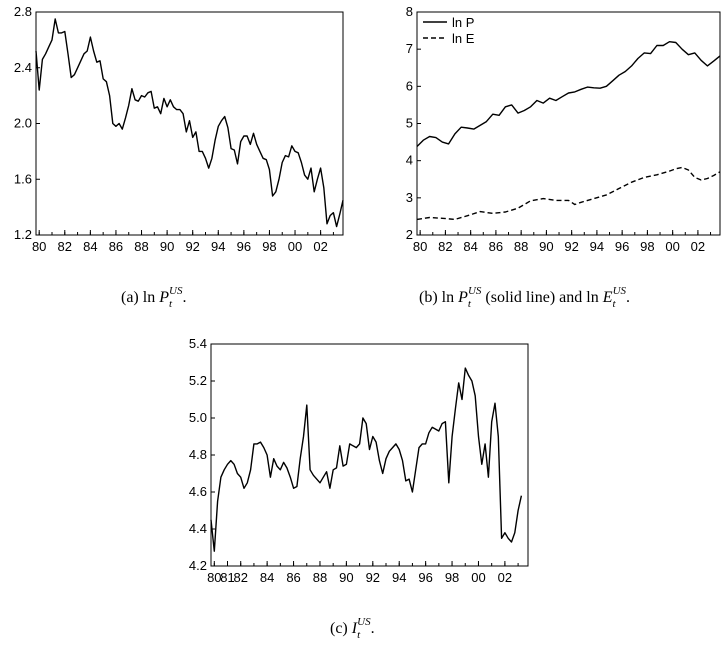 The width and height of the screenshot is (722, 649). Describe the element at coordinates (23, 11) in the screenshot. I see `y-tick-label: 2.8` at that location.